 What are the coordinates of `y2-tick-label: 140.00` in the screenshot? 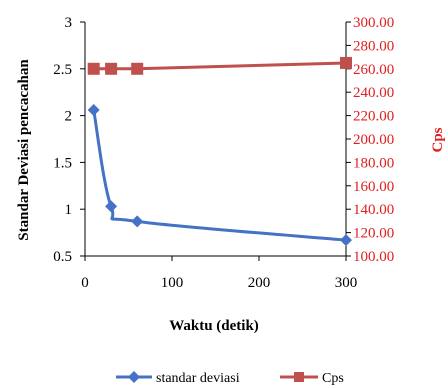 It's located at (373, 210).